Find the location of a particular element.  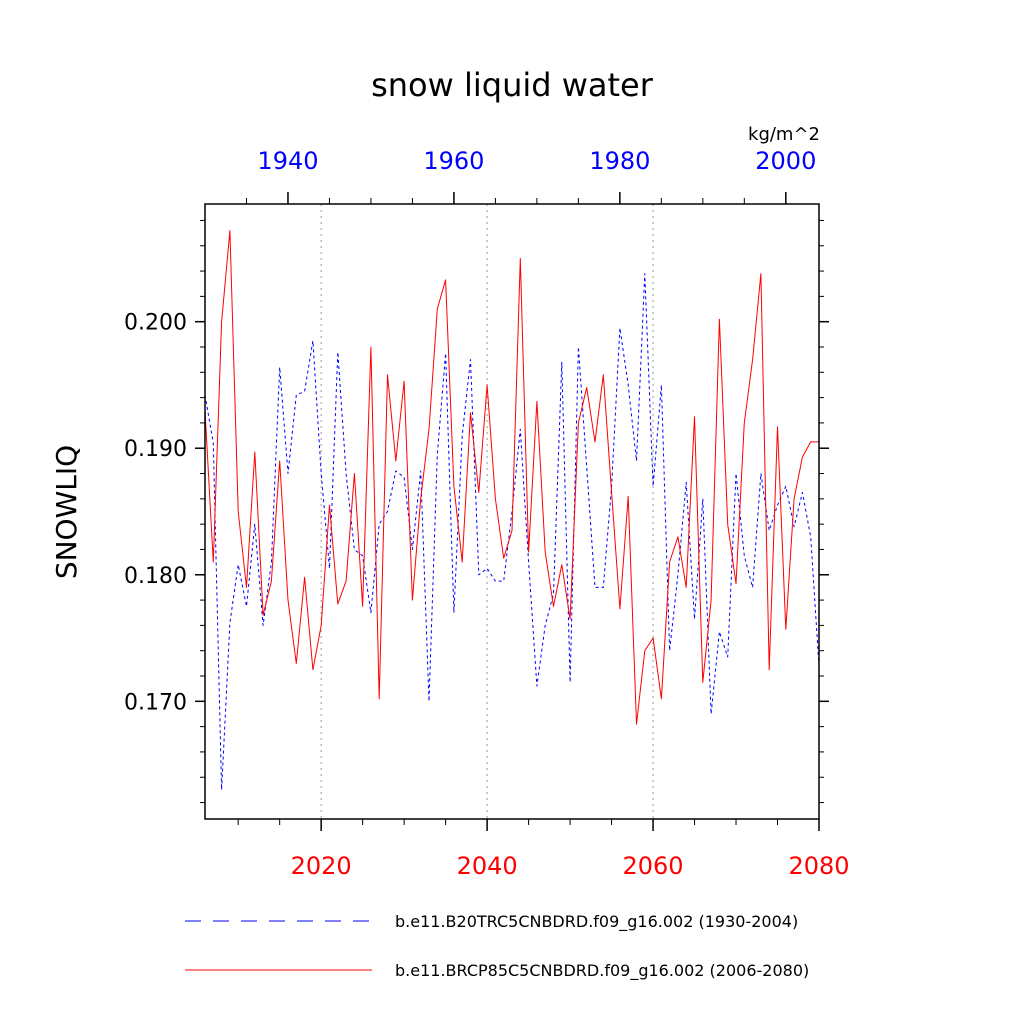

top-tick-label: 1960 is located at coordinates (453, 161).